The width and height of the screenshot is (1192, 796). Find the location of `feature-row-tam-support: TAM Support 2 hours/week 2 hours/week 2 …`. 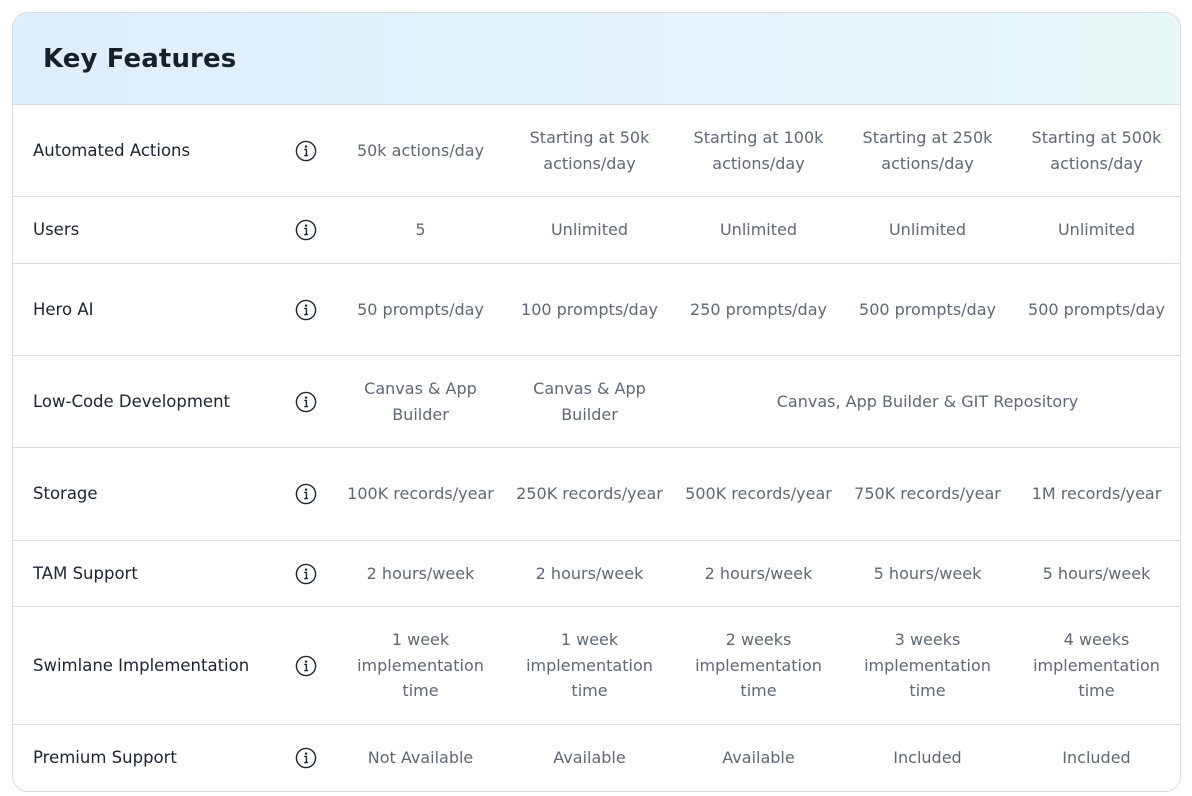

feature-row-tam-support: TAM Support 2 hours/week 2 hours/week 2 … is located at coordinates (596, 574).